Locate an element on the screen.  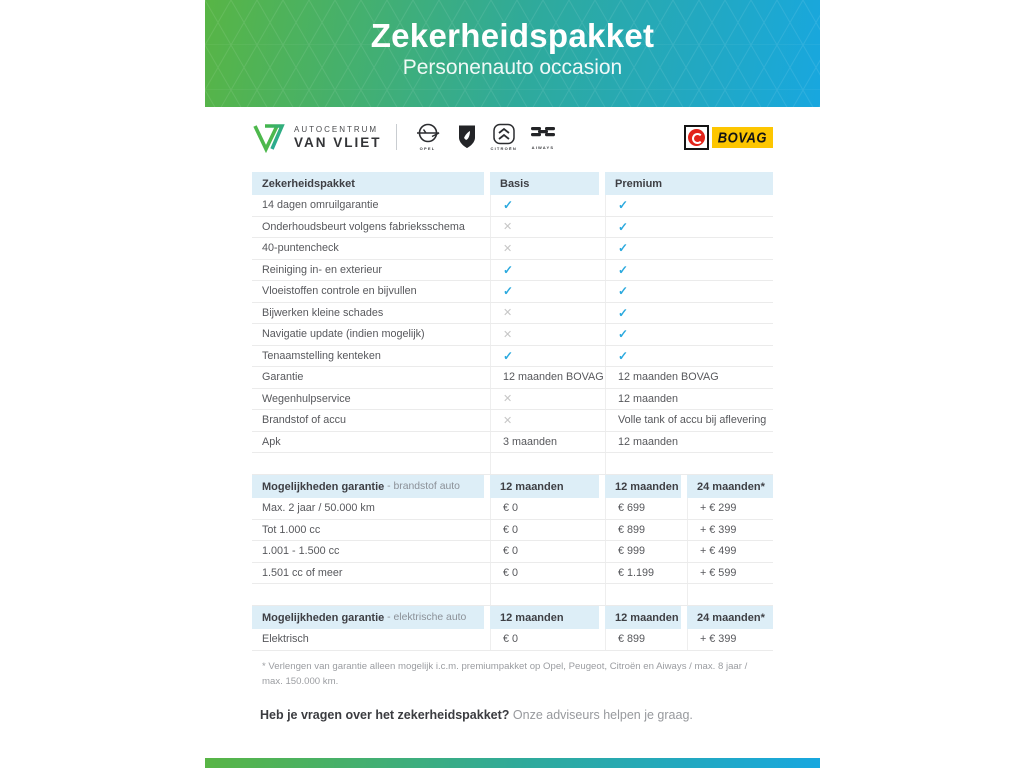
citroen-logo: CITROËN is located at coordinates (504, 137).